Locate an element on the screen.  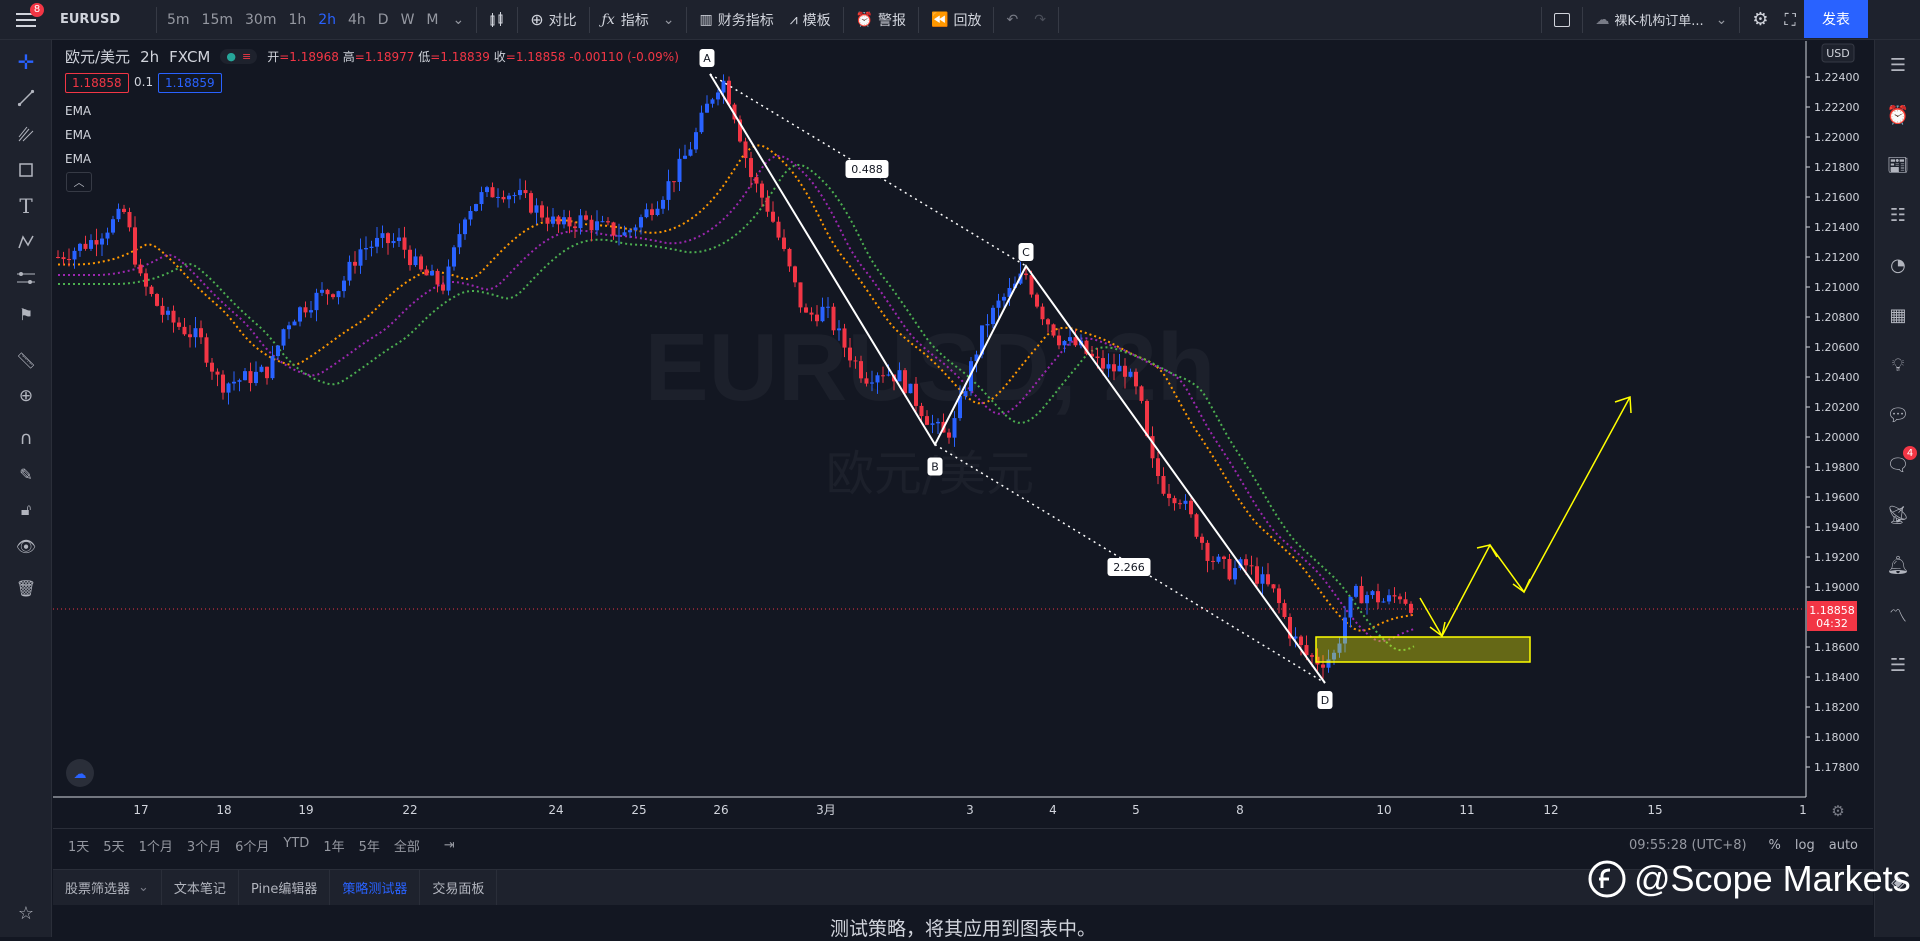
news-button: 📰︎ is located at coordinates (1897, 165).